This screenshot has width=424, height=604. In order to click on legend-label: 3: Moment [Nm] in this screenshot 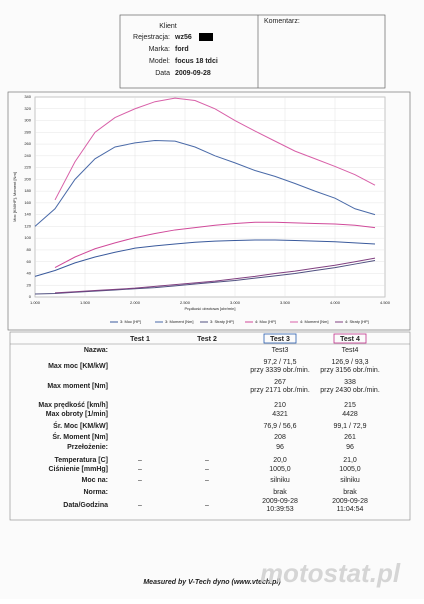, I will do `click(179, 321)`.